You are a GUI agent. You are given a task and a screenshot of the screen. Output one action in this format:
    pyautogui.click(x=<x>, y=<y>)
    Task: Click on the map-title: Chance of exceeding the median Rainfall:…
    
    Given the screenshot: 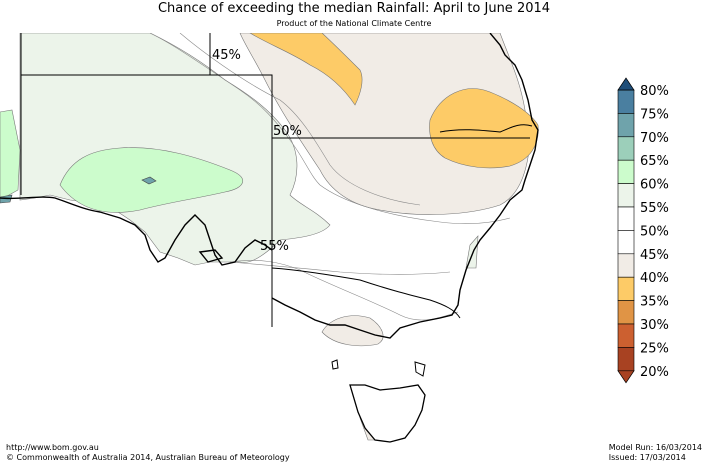 What is the action you would take?
    pyautogui.click(x=354, y=8)
    